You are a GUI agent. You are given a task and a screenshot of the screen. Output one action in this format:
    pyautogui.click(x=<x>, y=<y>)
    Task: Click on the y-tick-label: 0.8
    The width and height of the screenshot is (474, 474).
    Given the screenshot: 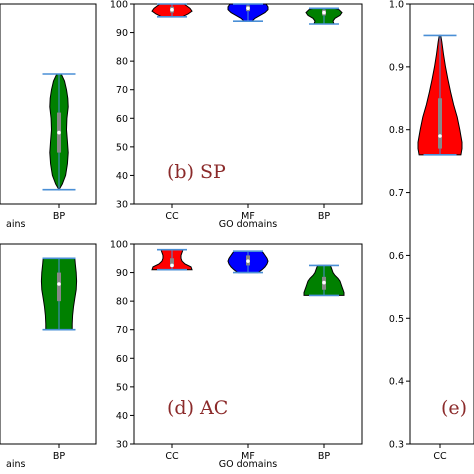 What is the action you would take?
    pyautogui.click(x=396, y=130)
    